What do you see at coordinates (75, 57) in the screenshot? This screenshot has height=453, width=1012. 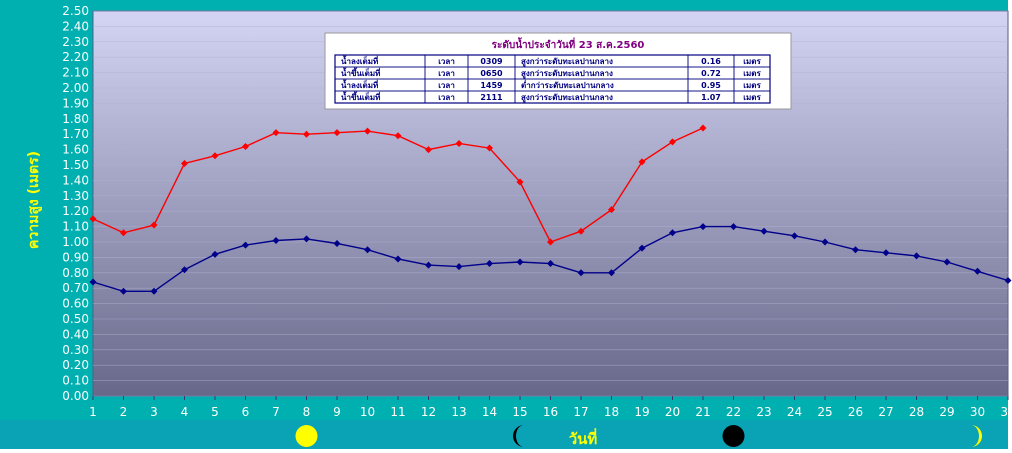 I see `y-tick-label: 2.20` at bounding box center [75, 57].